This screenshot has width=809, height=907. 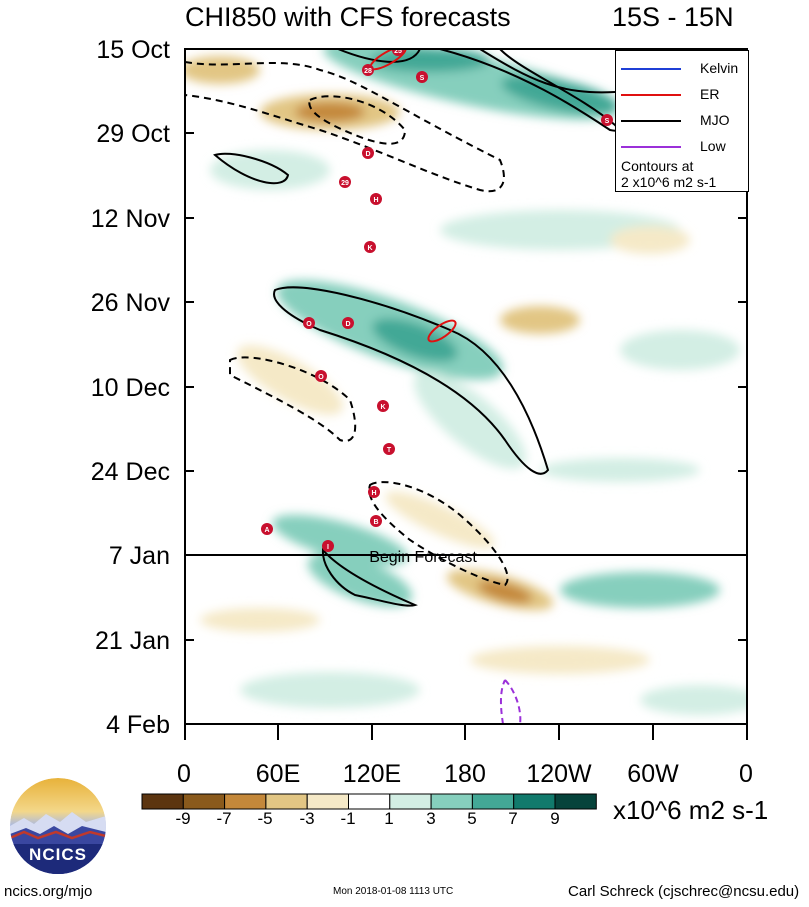 What do you see at coordinates (719, 68) in the screenshot?
I see `legend-label: Kelvin` at bounding box center [719, 68].